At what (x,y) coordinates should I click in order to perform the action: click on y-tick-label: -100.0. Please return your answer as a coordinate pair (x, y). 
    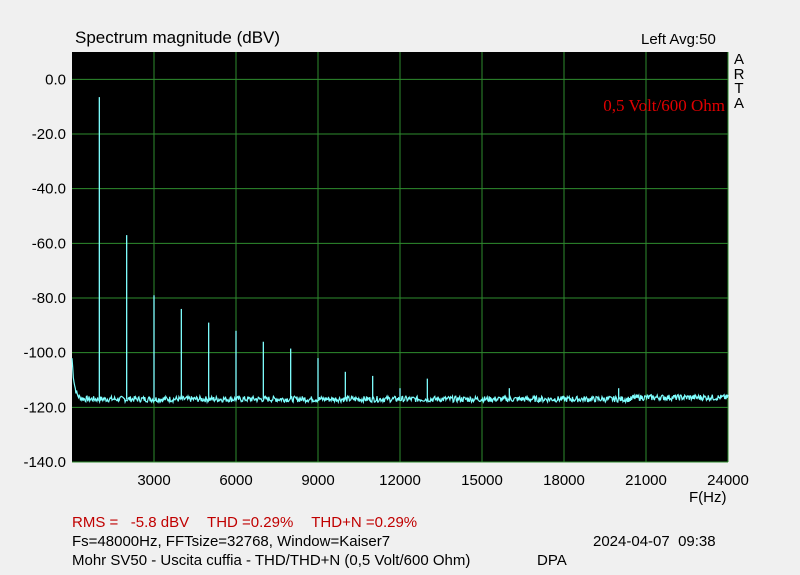
    Looking at the image, I should click on (44, 353).